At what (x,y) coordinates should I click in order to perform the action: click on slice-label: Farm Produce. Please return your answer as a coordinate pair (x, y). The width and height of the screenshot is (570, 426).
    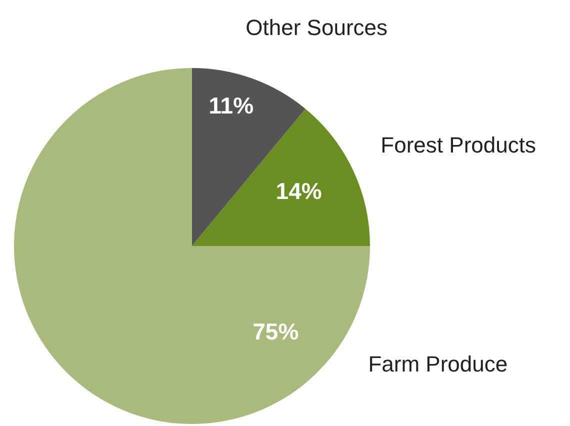
    Looking at the image, I should click on (438, 363).